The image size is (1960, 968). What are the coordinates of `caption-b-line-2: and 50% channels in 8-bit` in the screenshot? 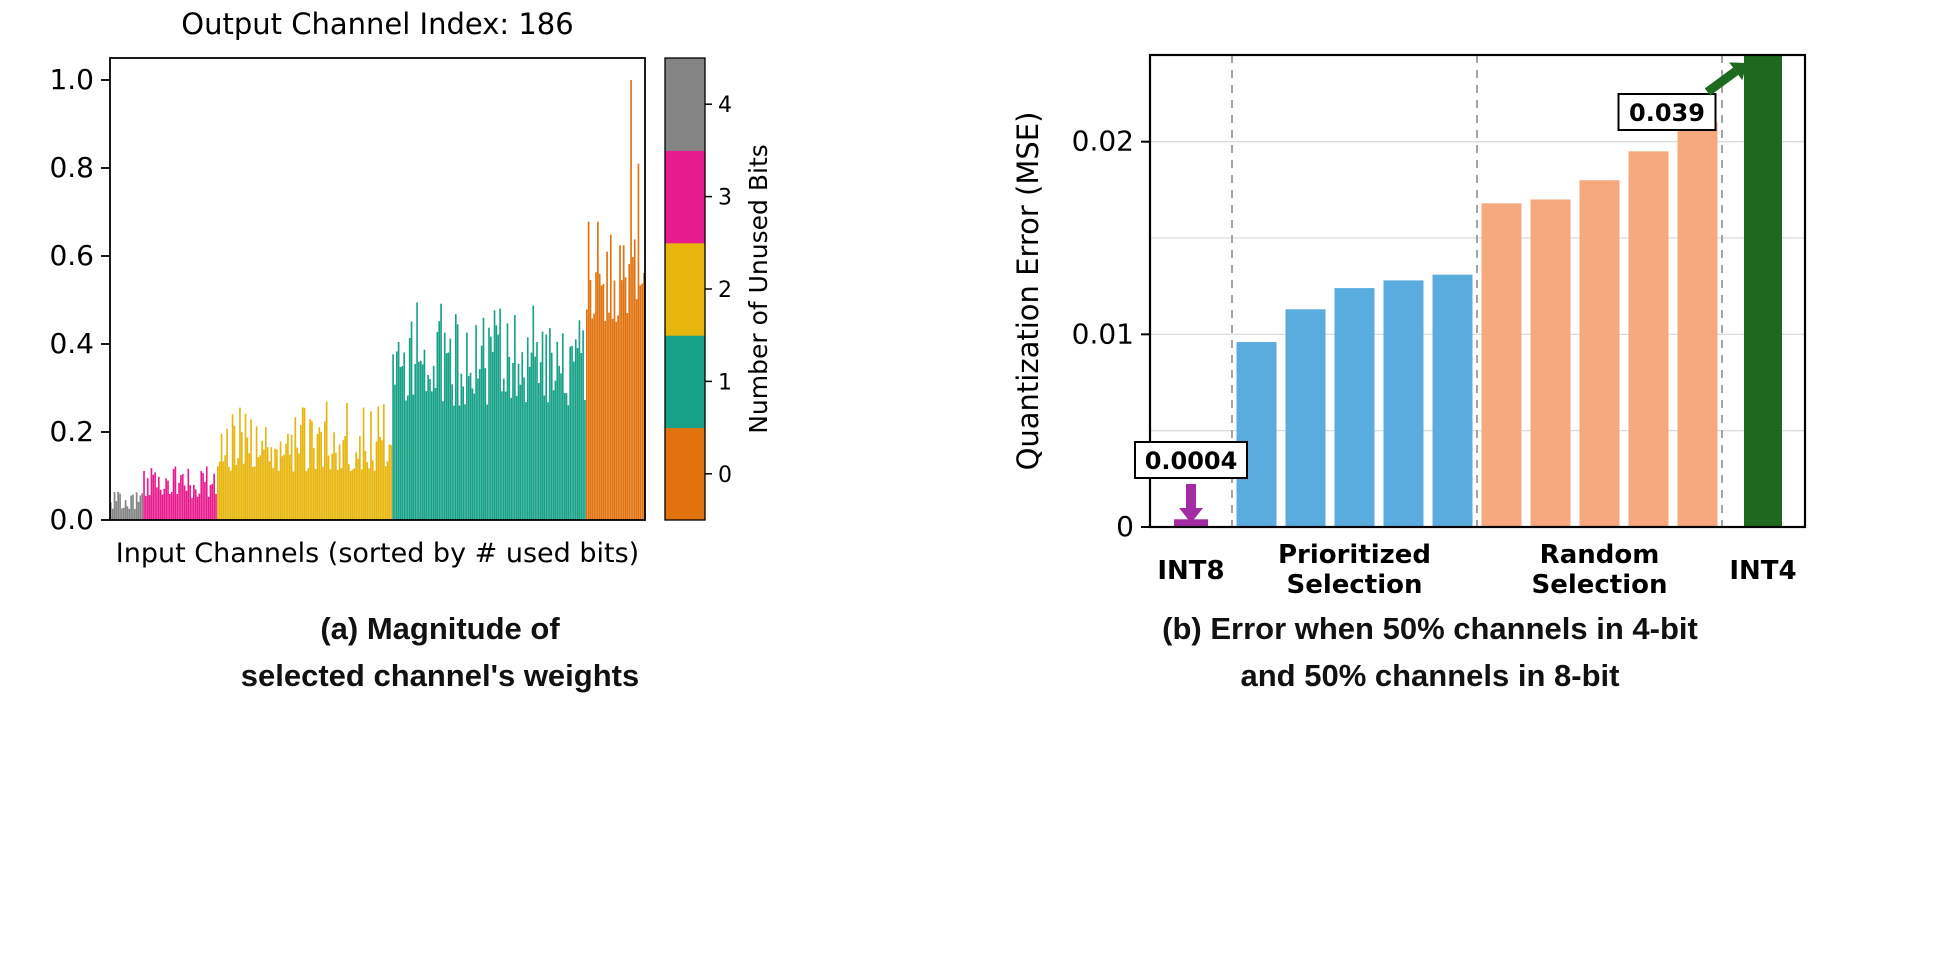 It's located at (1430, 675).